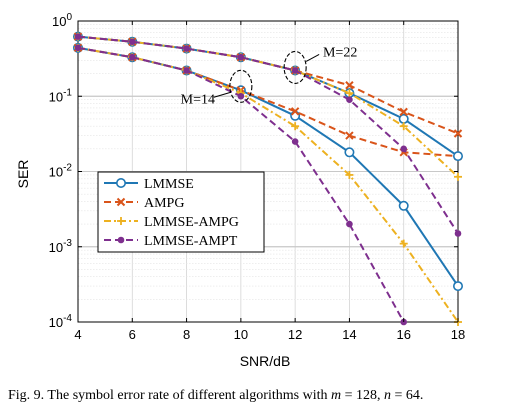 Image resolution: width=527 pixels, height=419 pixels. What do you see at coordinates (198, 99) in the screenshot?
I see `annotation-label-m14: M=14` at bounding box center [198, 99].